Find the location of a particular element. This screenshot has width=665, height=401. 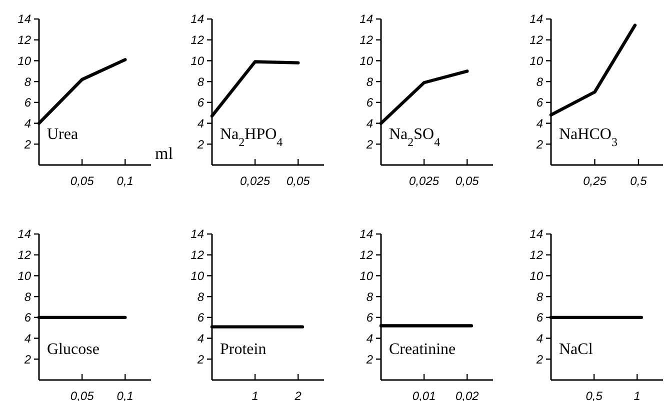

annotation: Urea is located at coordinates (62, 134).